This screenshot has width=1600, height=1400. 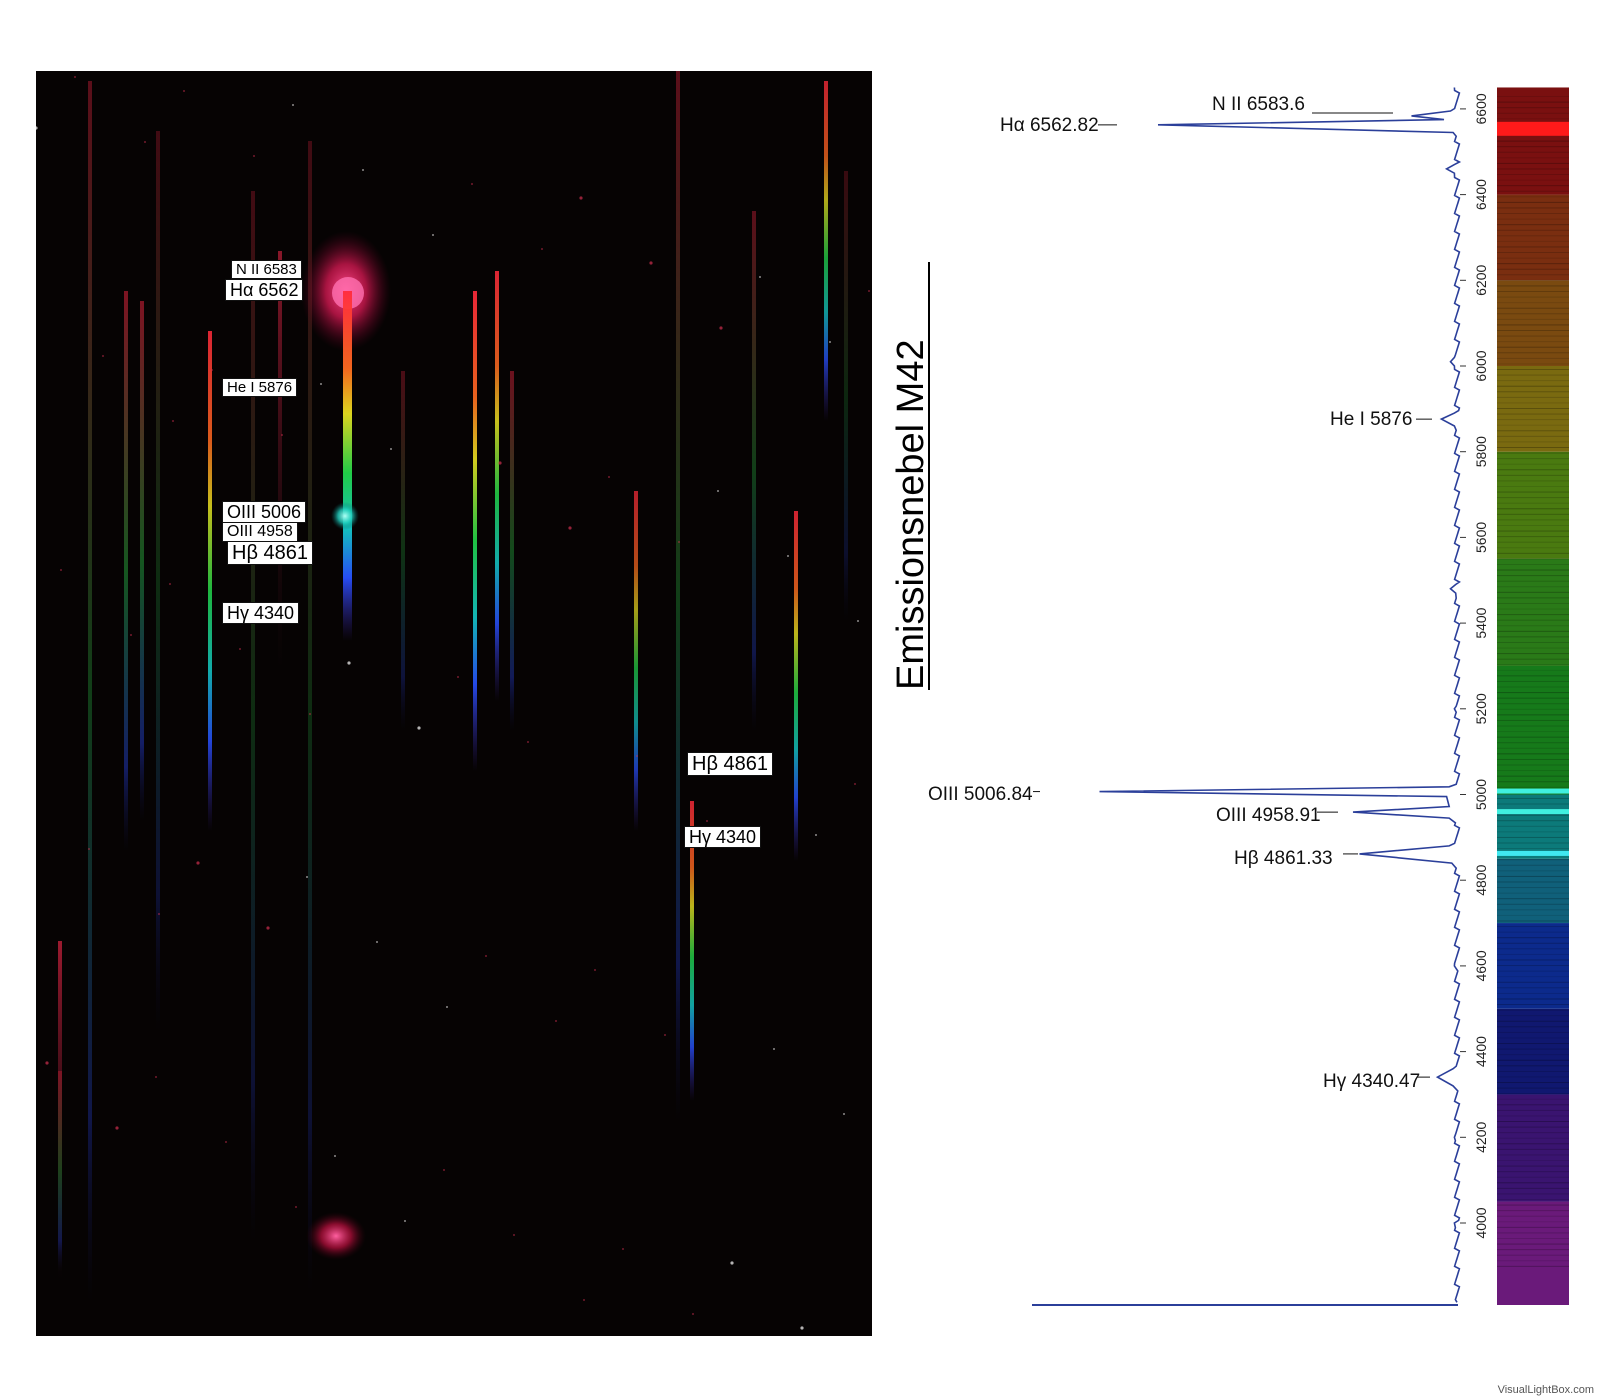 I want to click on nebula-spectrum-streak, so click(x=347, y=466).